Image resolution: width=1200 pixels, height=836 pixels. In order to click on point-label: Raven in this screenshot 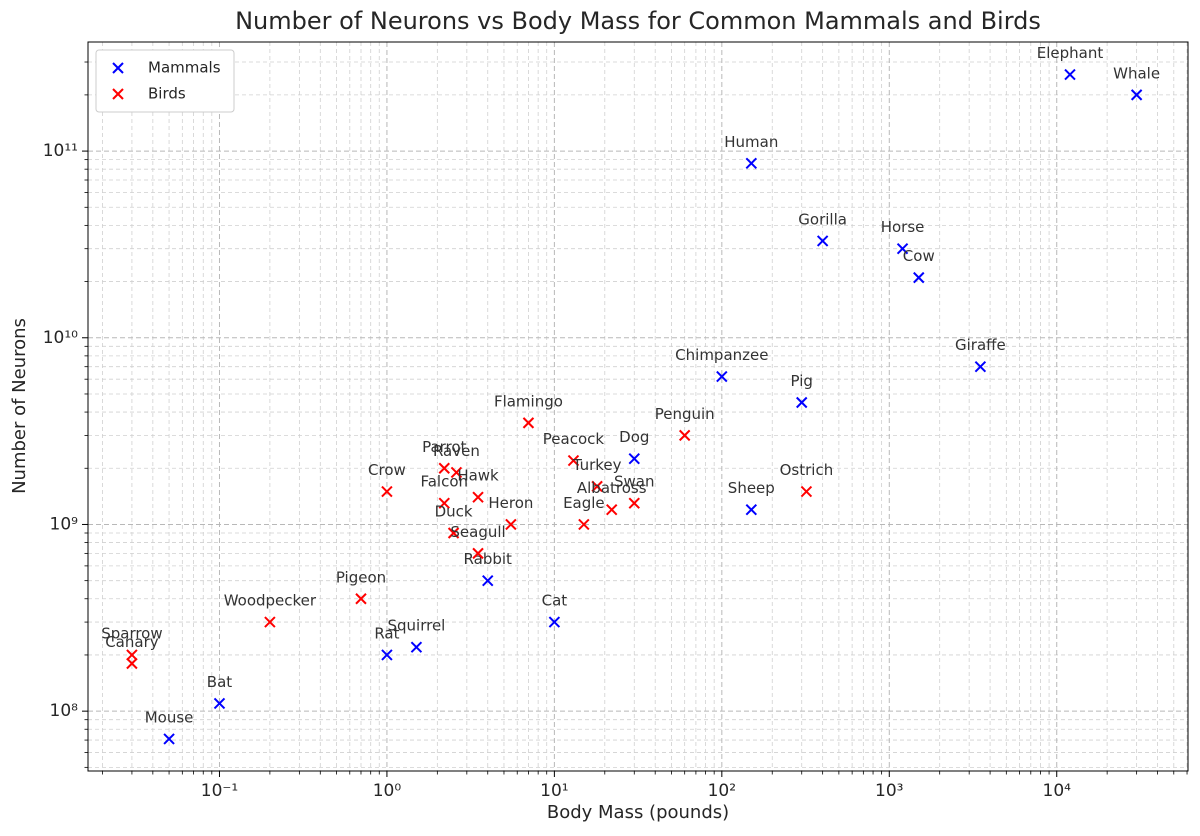, I will do `click(456, 451)`.